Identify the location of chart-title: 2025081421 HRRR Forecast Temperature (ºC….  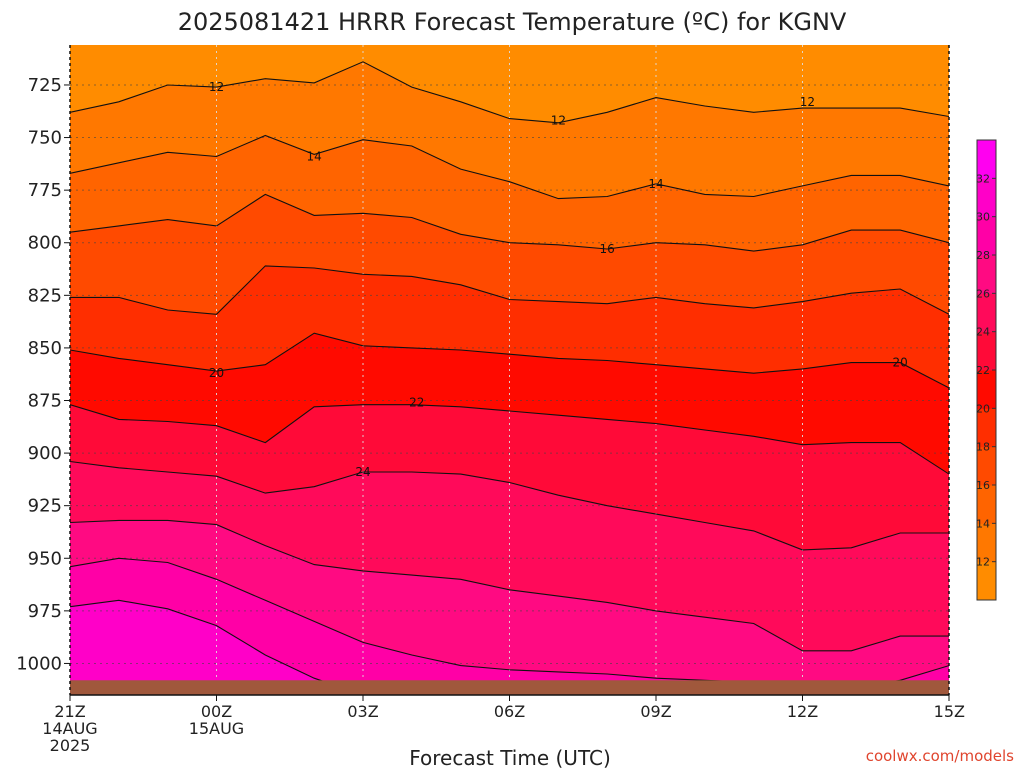
(512, 22).